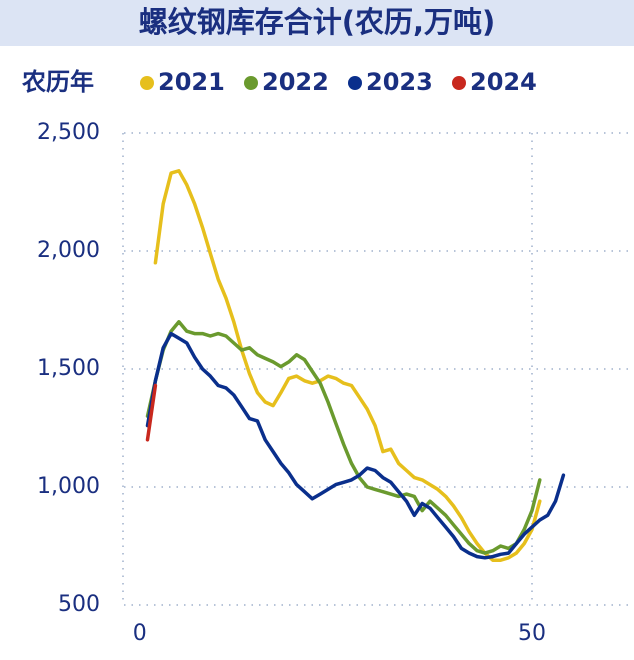 This screenshot has width=634, height=660. What do you see at coordinates (68, 368) in the screenshot?
I see `y-tick-label: 1,500` at bounding box center [68, 368].